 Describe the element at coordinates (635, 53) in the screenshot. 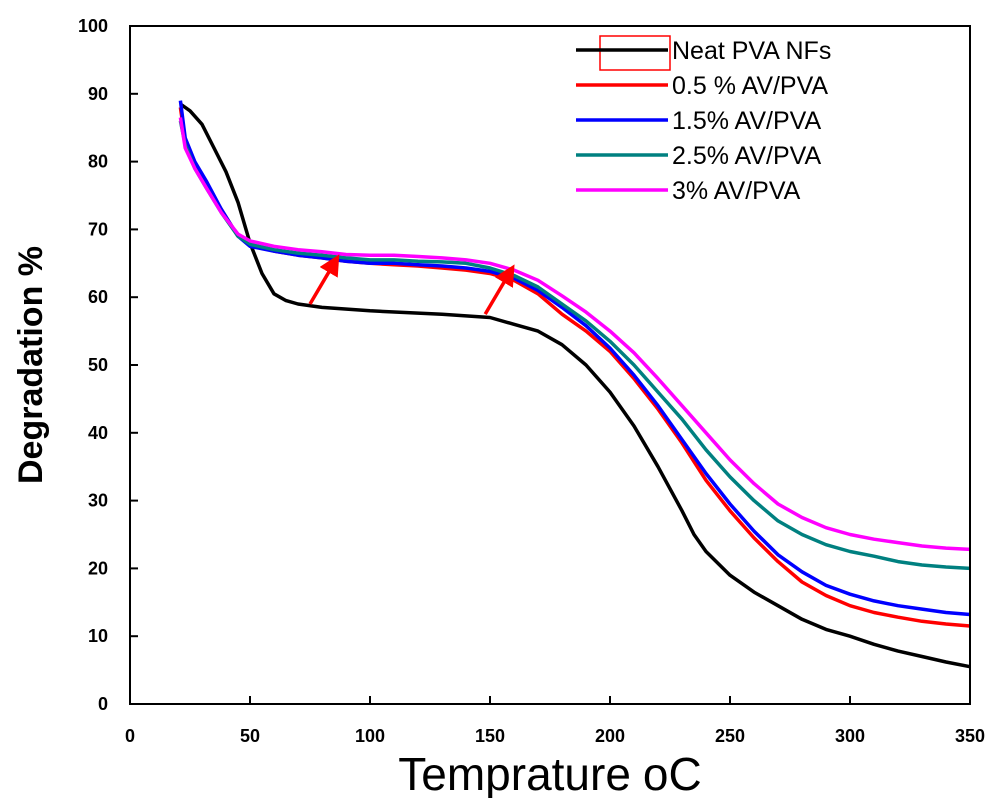

I see `legend-highlight-box` at that location.